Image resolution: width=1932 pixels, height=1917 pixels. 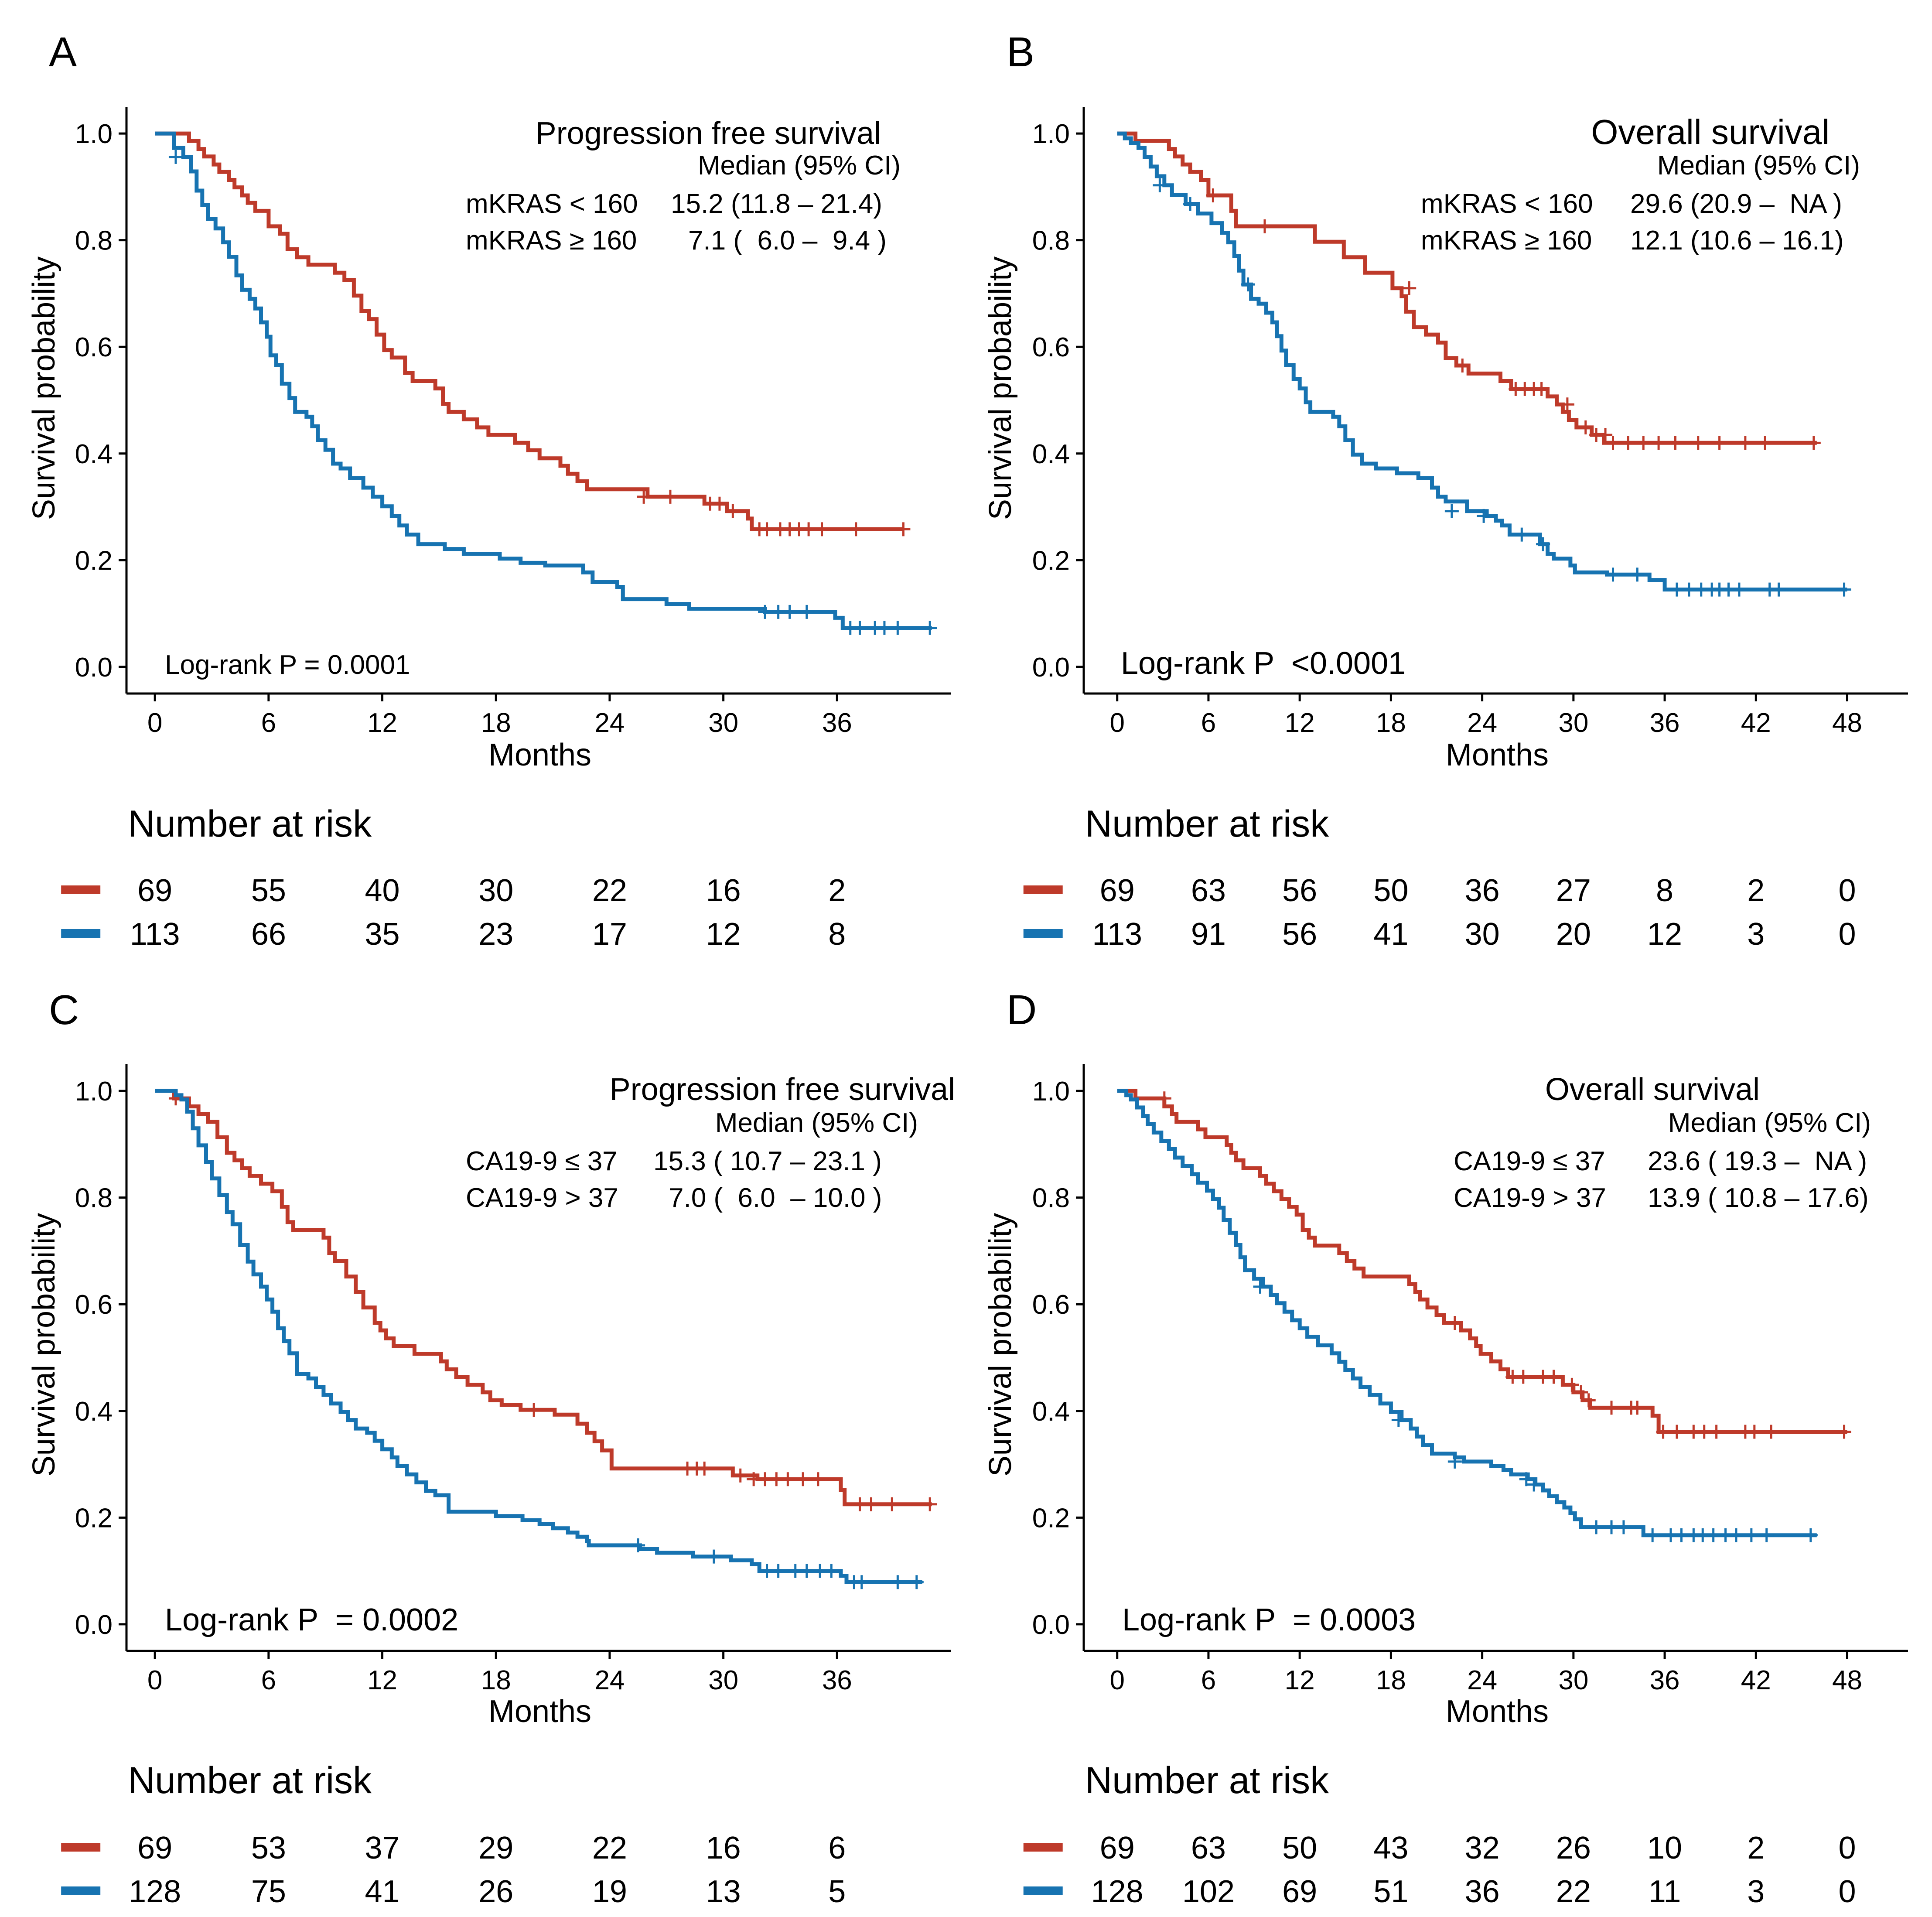 What do you see at coordinates (1664, 1848) in the screenshot?
I see `risk-count: 10` at bounding box center [1664, 1848].